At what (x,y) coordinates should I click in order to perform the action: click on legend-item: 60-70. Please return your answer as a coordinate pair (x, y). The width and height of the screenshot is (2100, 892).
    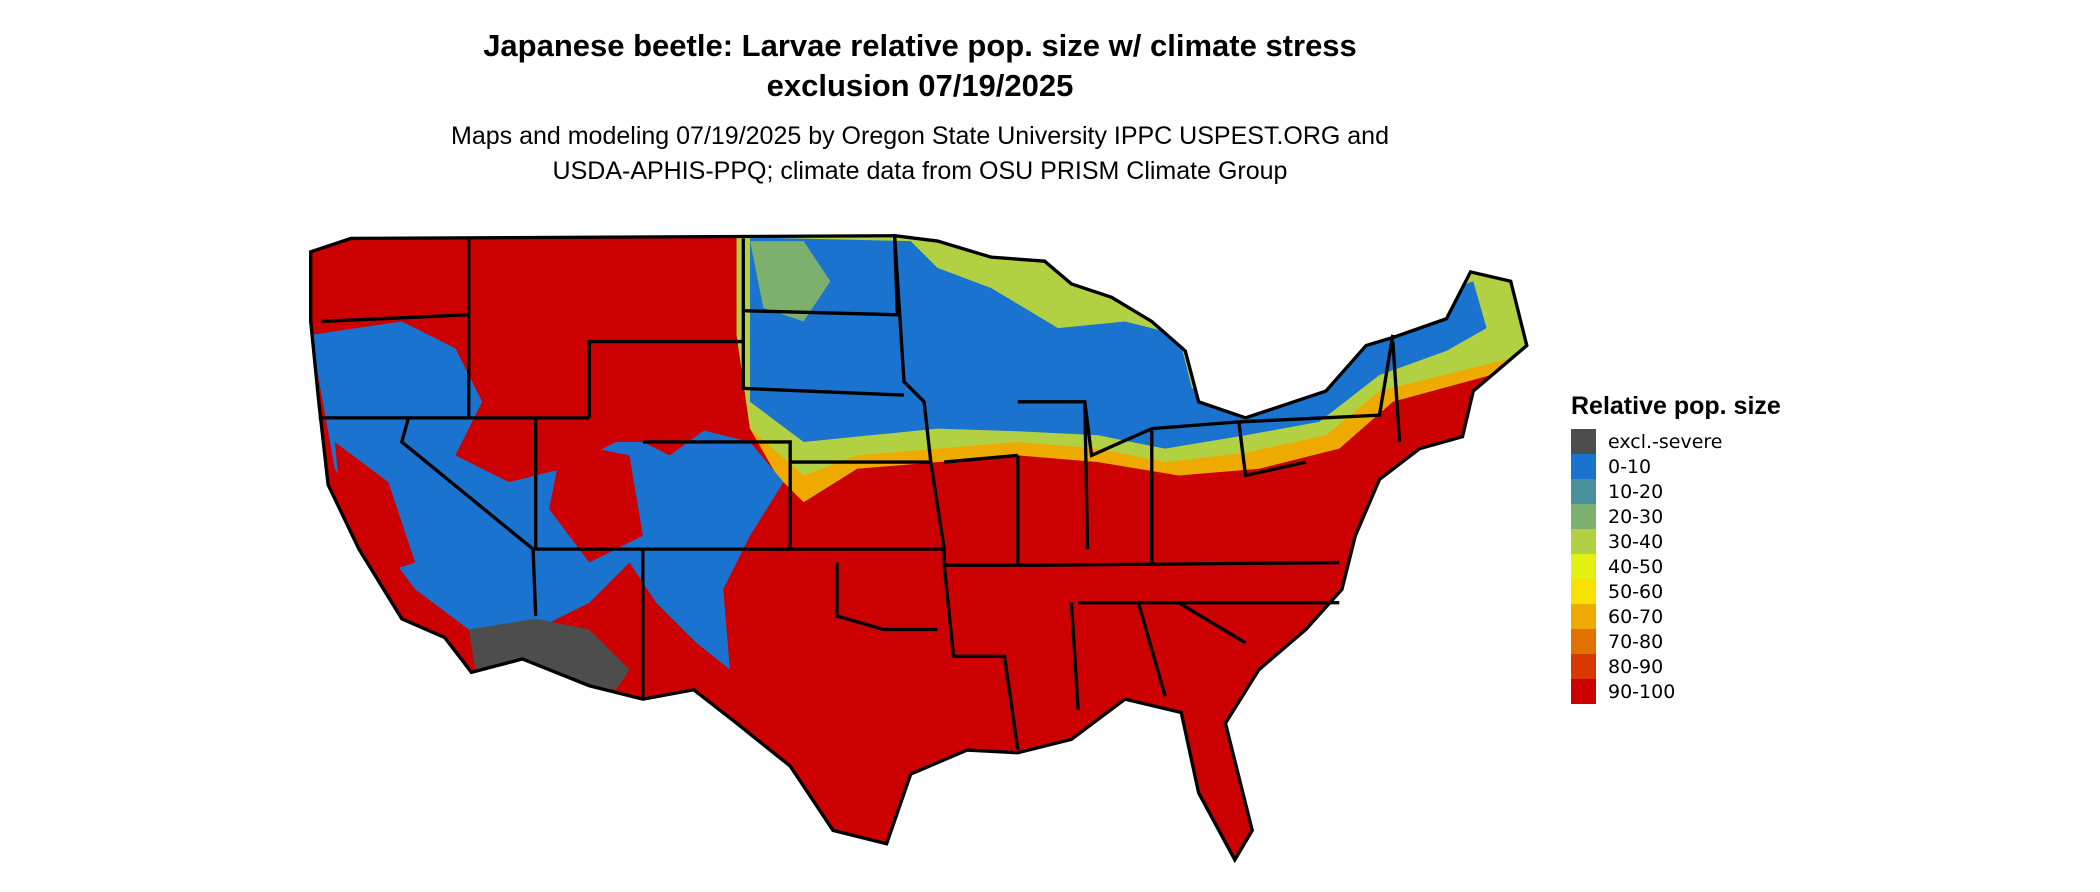
    Looking at the image, I should click on (1676, 616).